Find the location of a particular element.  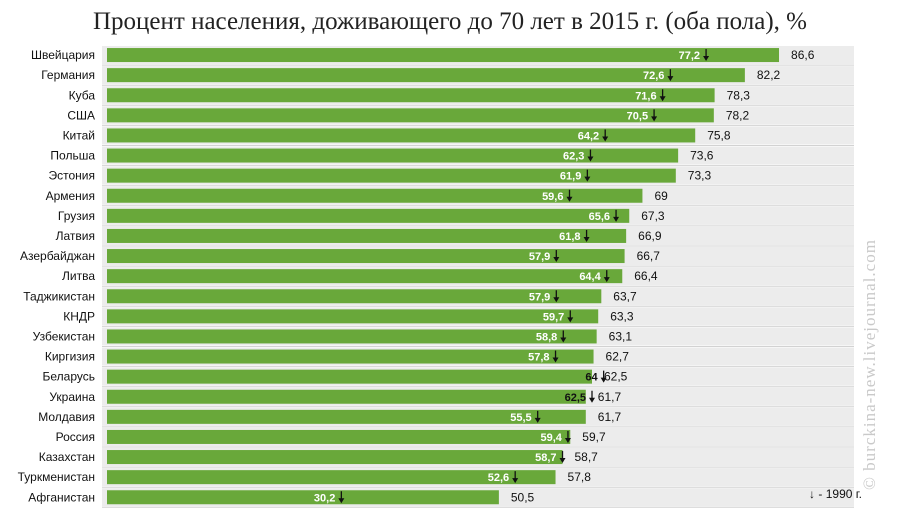

value-label-1990: 58,8 is located at coordinates (546, 337).